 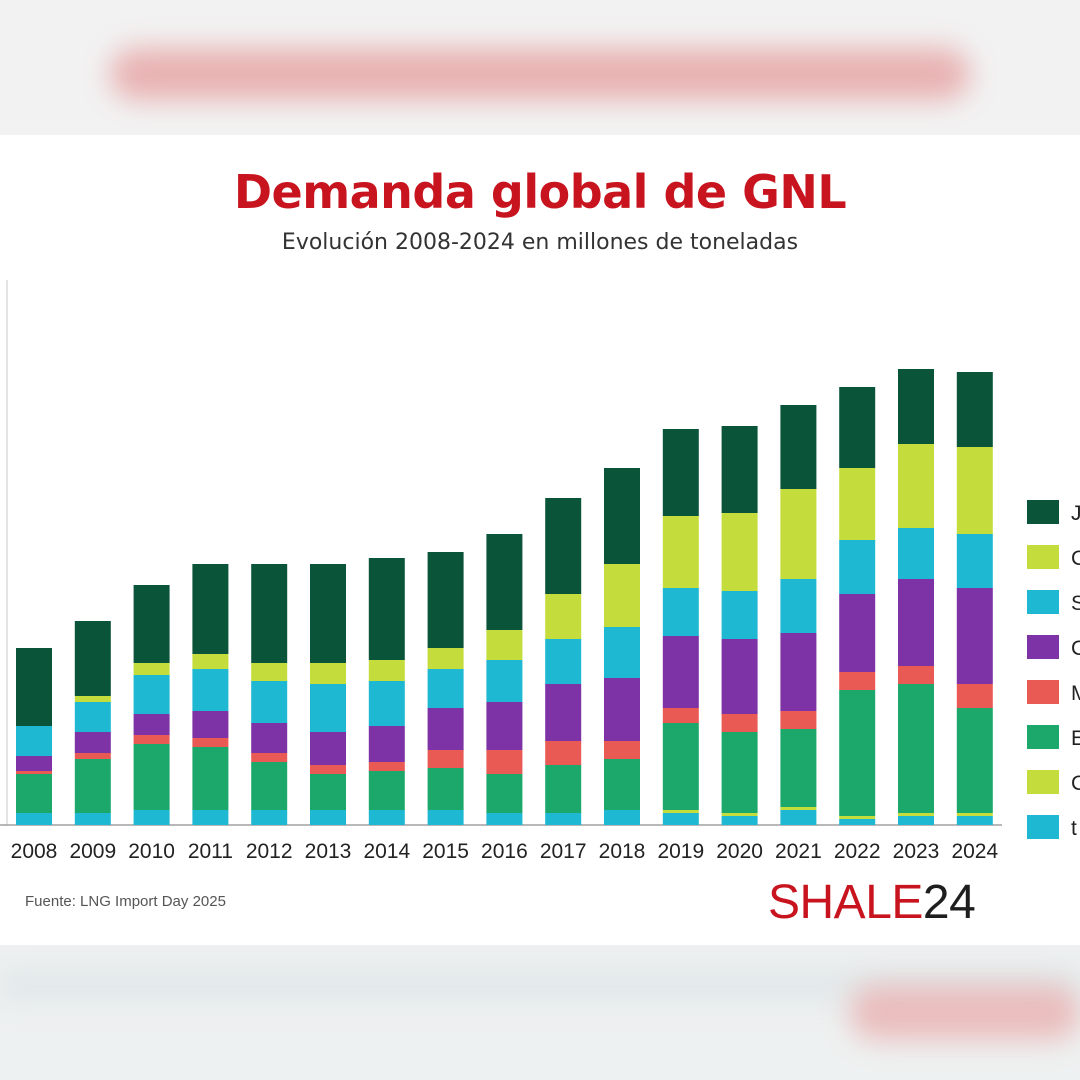 What do you see at coordinates (974, 636) in the screenshot?
I see `bar-segment-2024-s4` at bounding box center [974, 636].